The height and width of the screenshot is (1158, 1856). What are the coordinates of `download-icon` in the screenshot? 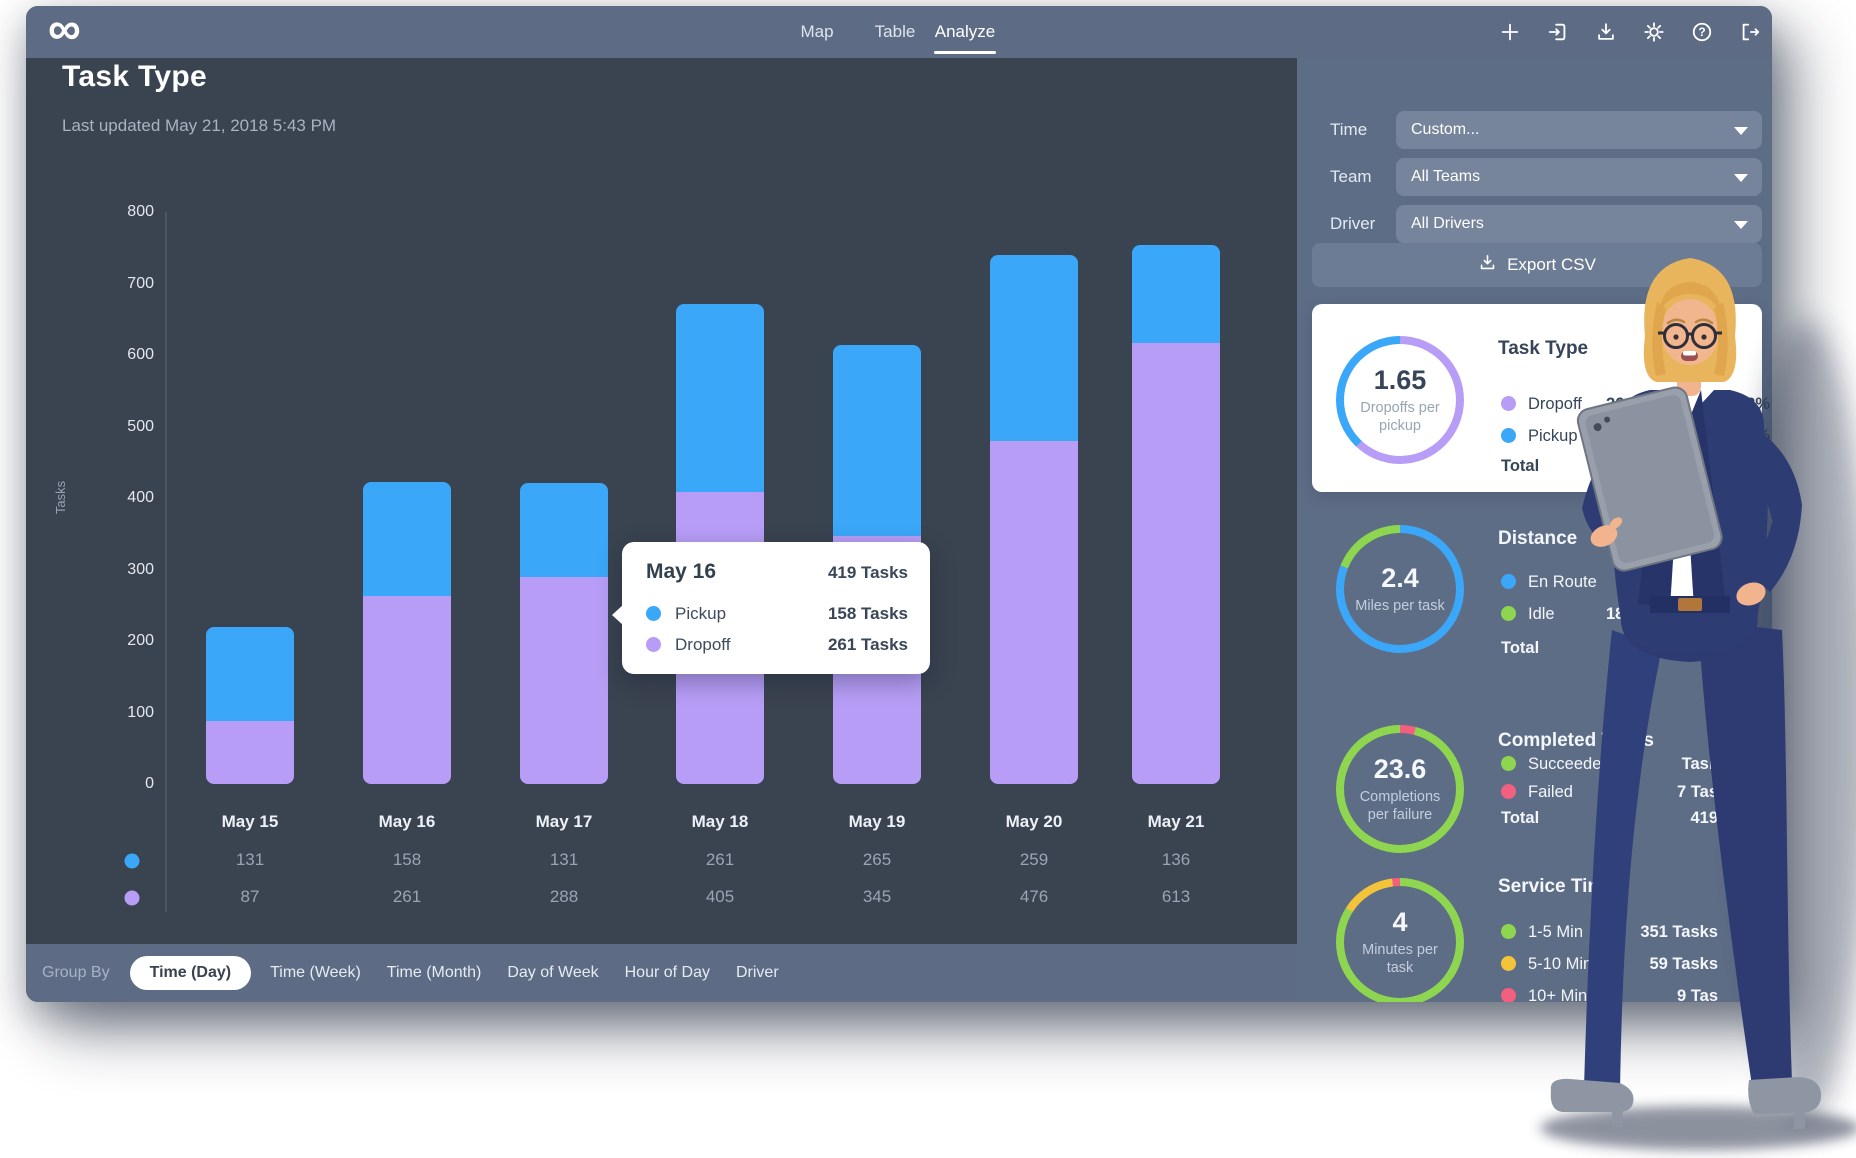 It's located at (1606, 32).